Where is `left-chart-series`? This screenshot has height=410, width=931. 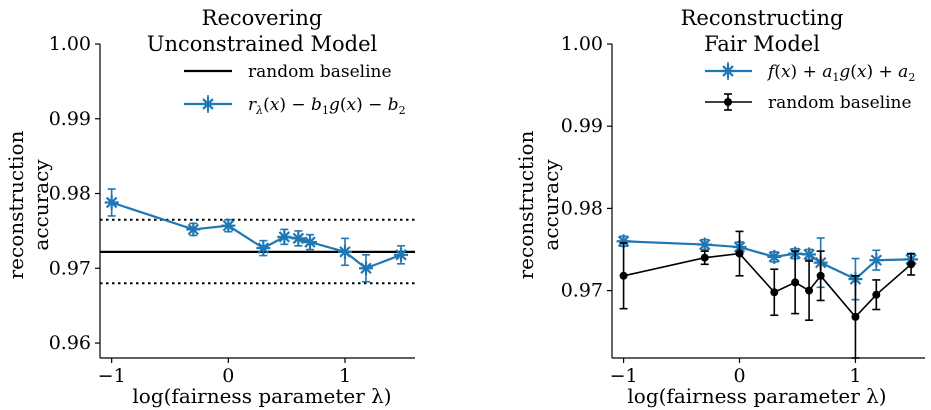
left-chart-series is located at coordinates (256, 235).